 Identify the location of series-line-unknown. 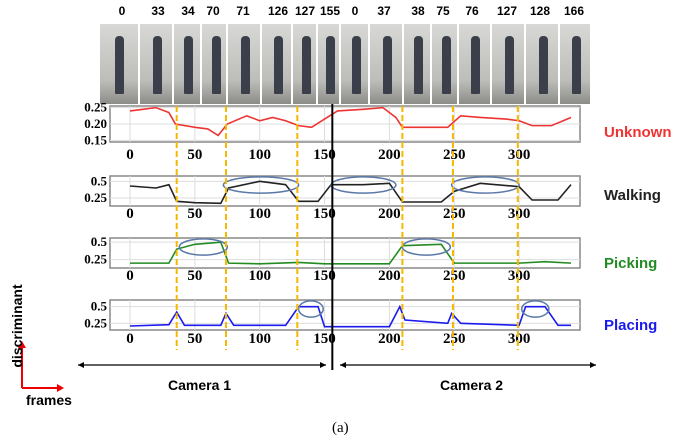
(350, 121).